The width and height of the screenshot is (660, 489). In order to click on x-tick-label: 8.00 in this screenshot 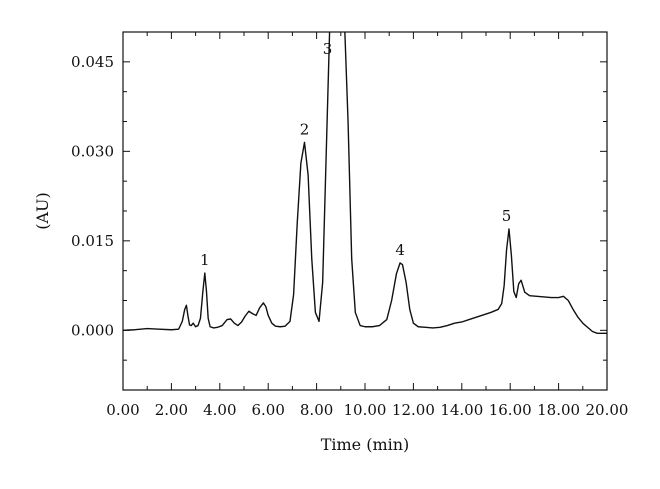, I will do `click(316, 410)`.